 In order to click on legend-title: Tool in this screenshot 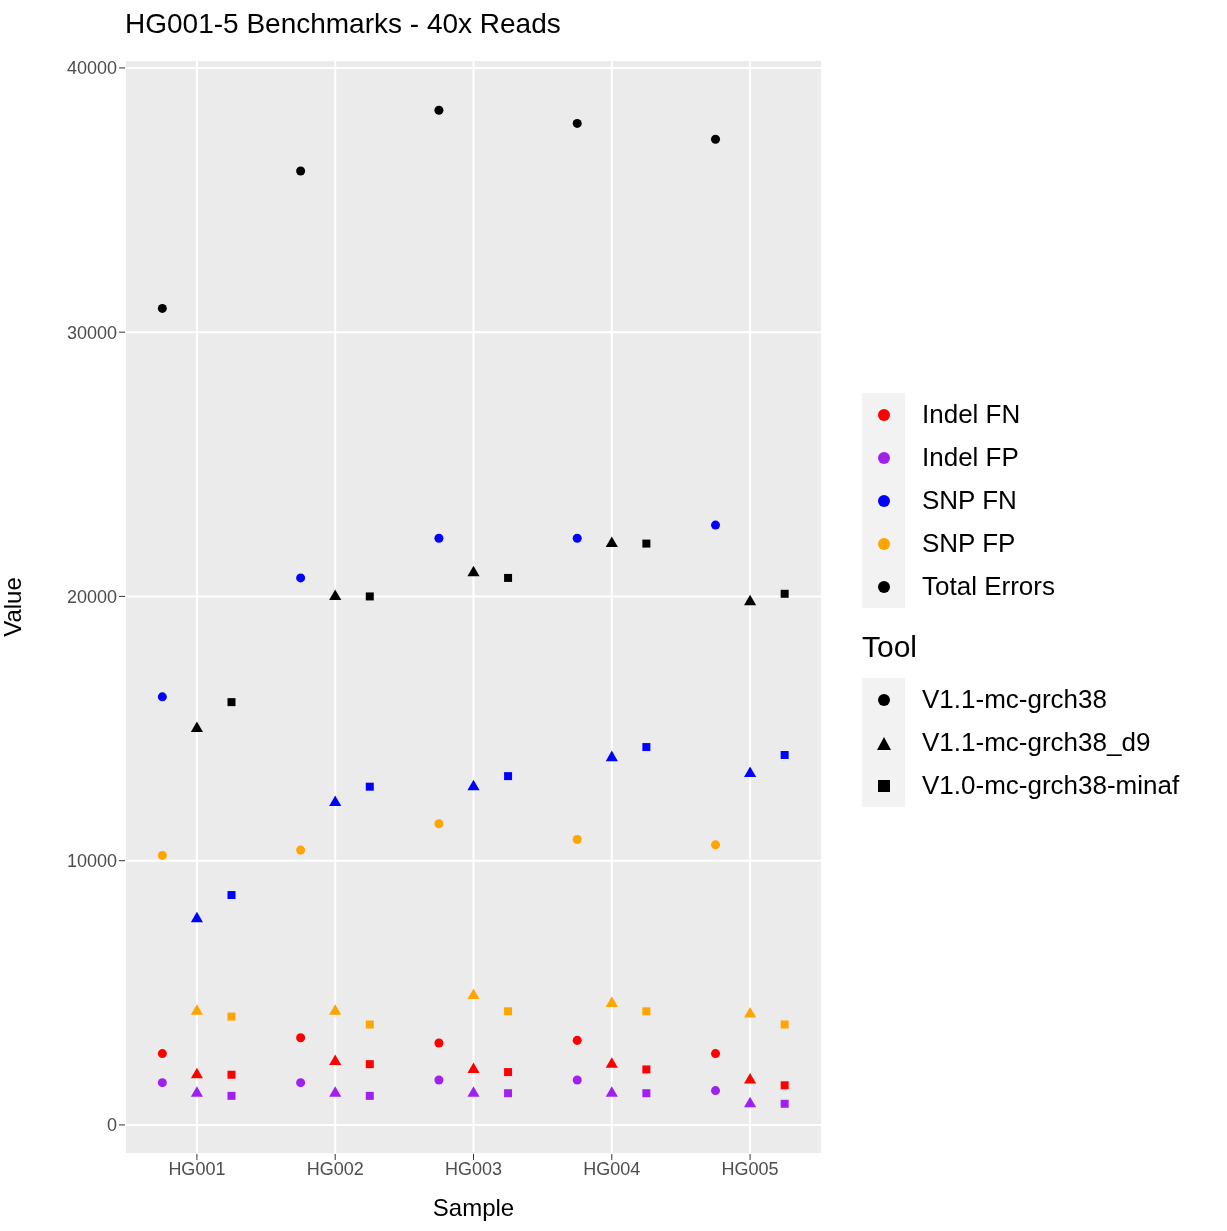, I will do `click(890, 647)`.